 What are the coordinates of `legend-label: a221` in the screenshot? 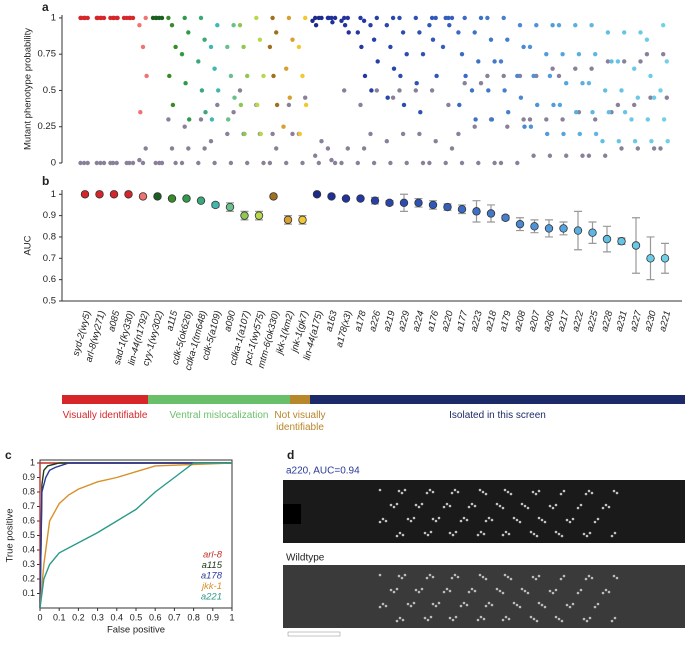 It's located at (211, 597).